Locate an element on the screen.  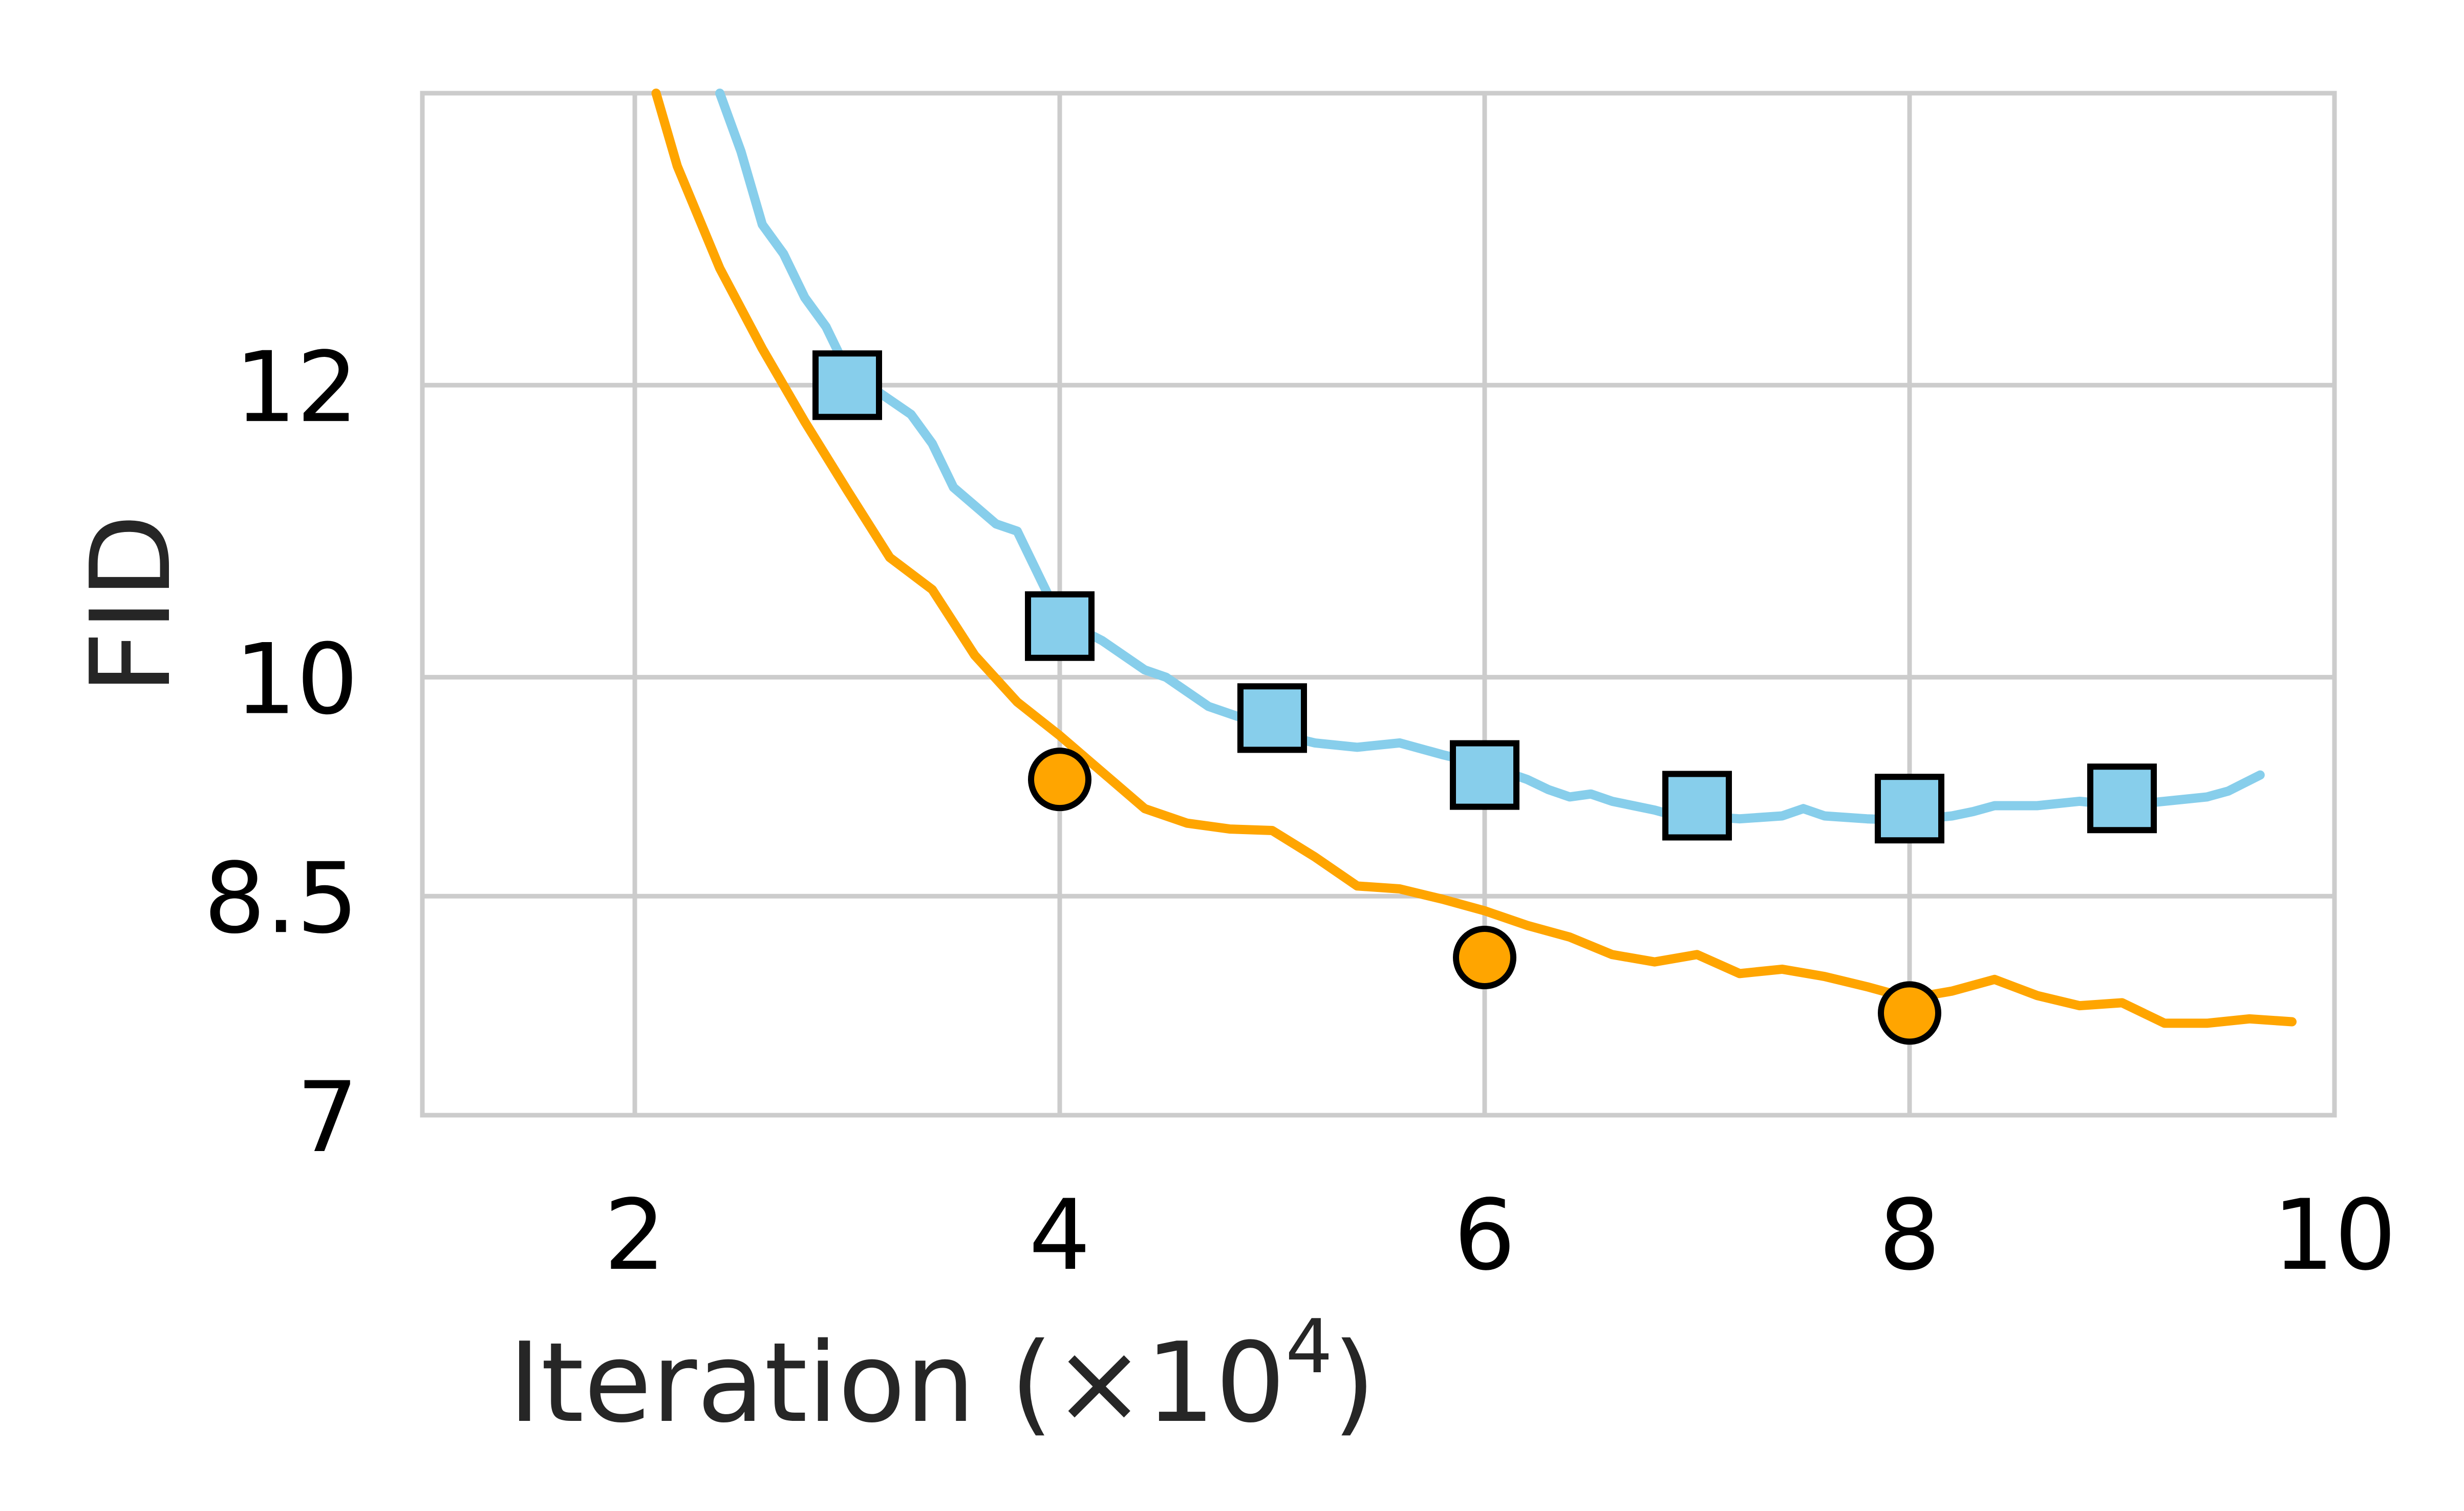
x-tick-label: 8 is located at coordinates (1910, 1235).